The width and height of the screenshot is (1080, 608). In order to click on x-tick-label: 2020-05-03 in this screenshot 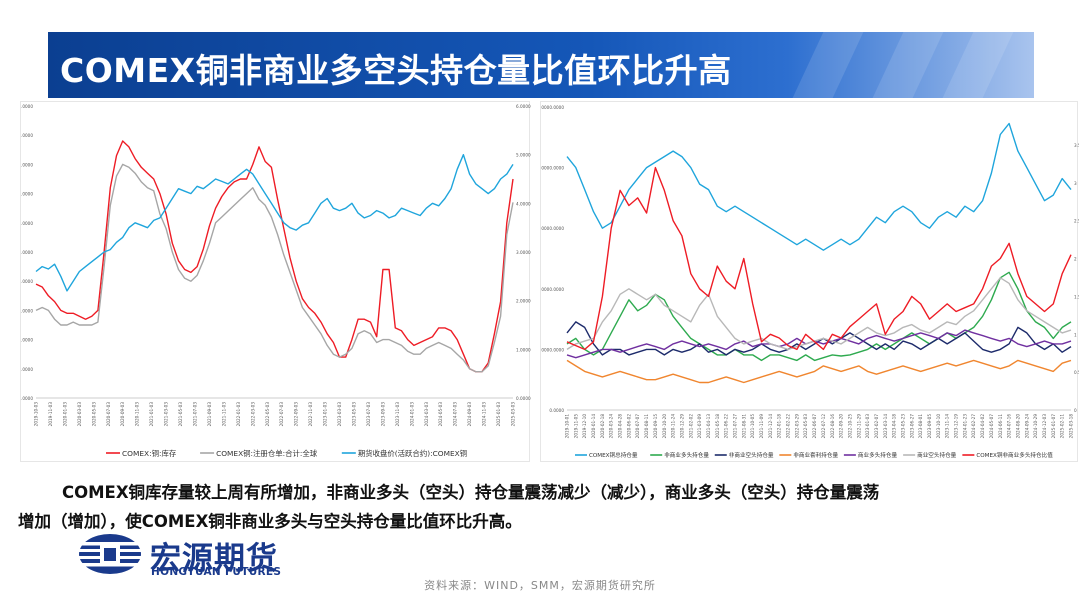, I will do `click(93, 414)`.